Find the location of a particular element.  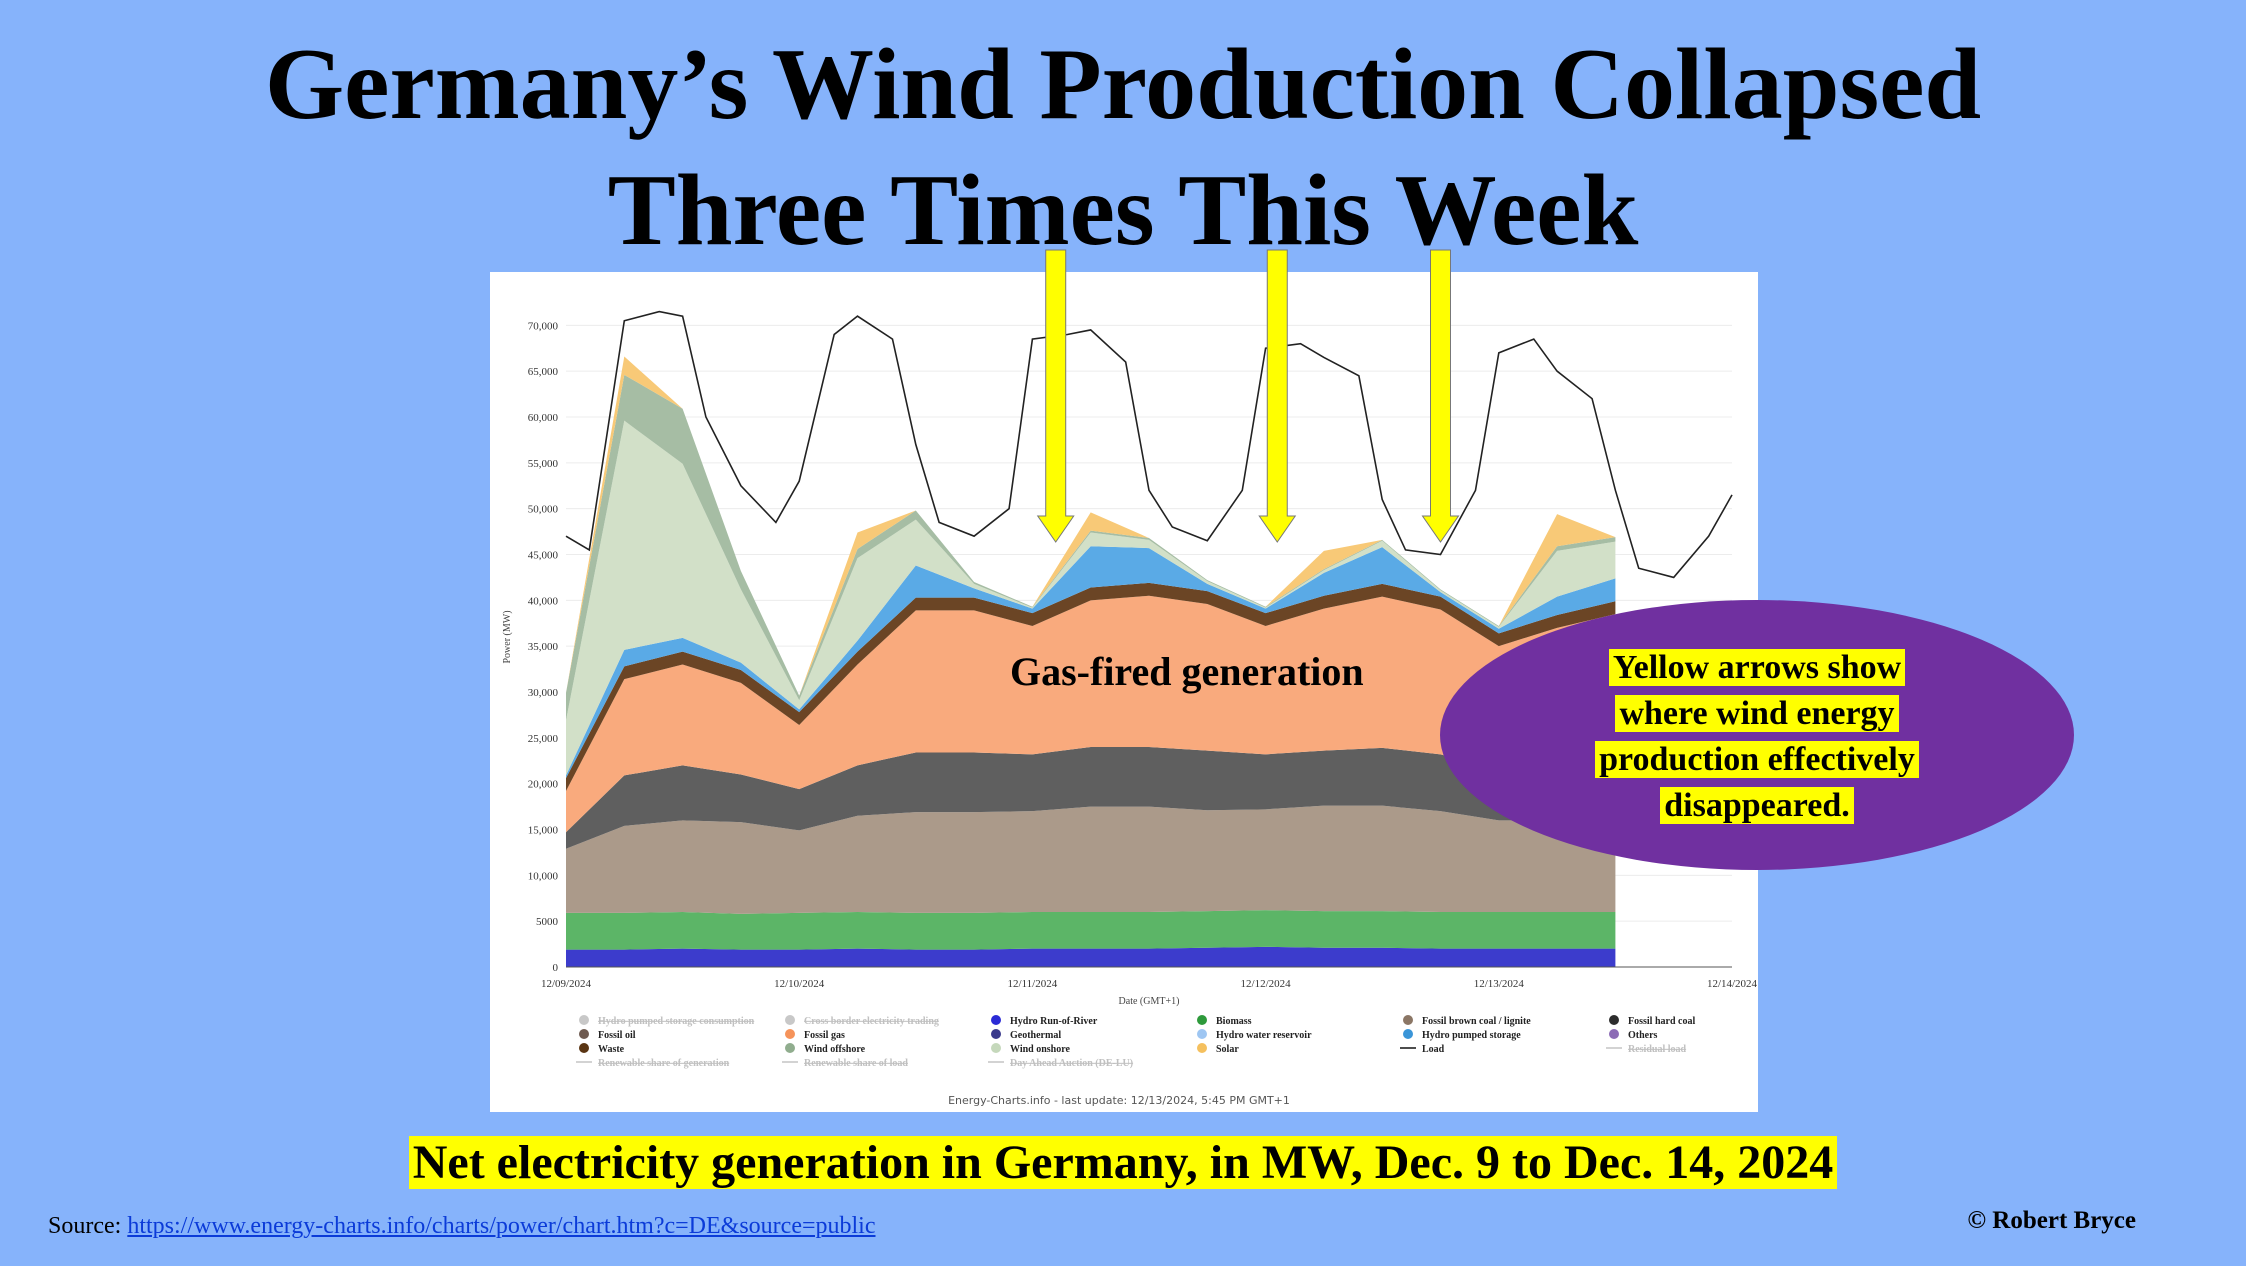

oval-line-4: disappeared. is located at coordinates (1757, 805).